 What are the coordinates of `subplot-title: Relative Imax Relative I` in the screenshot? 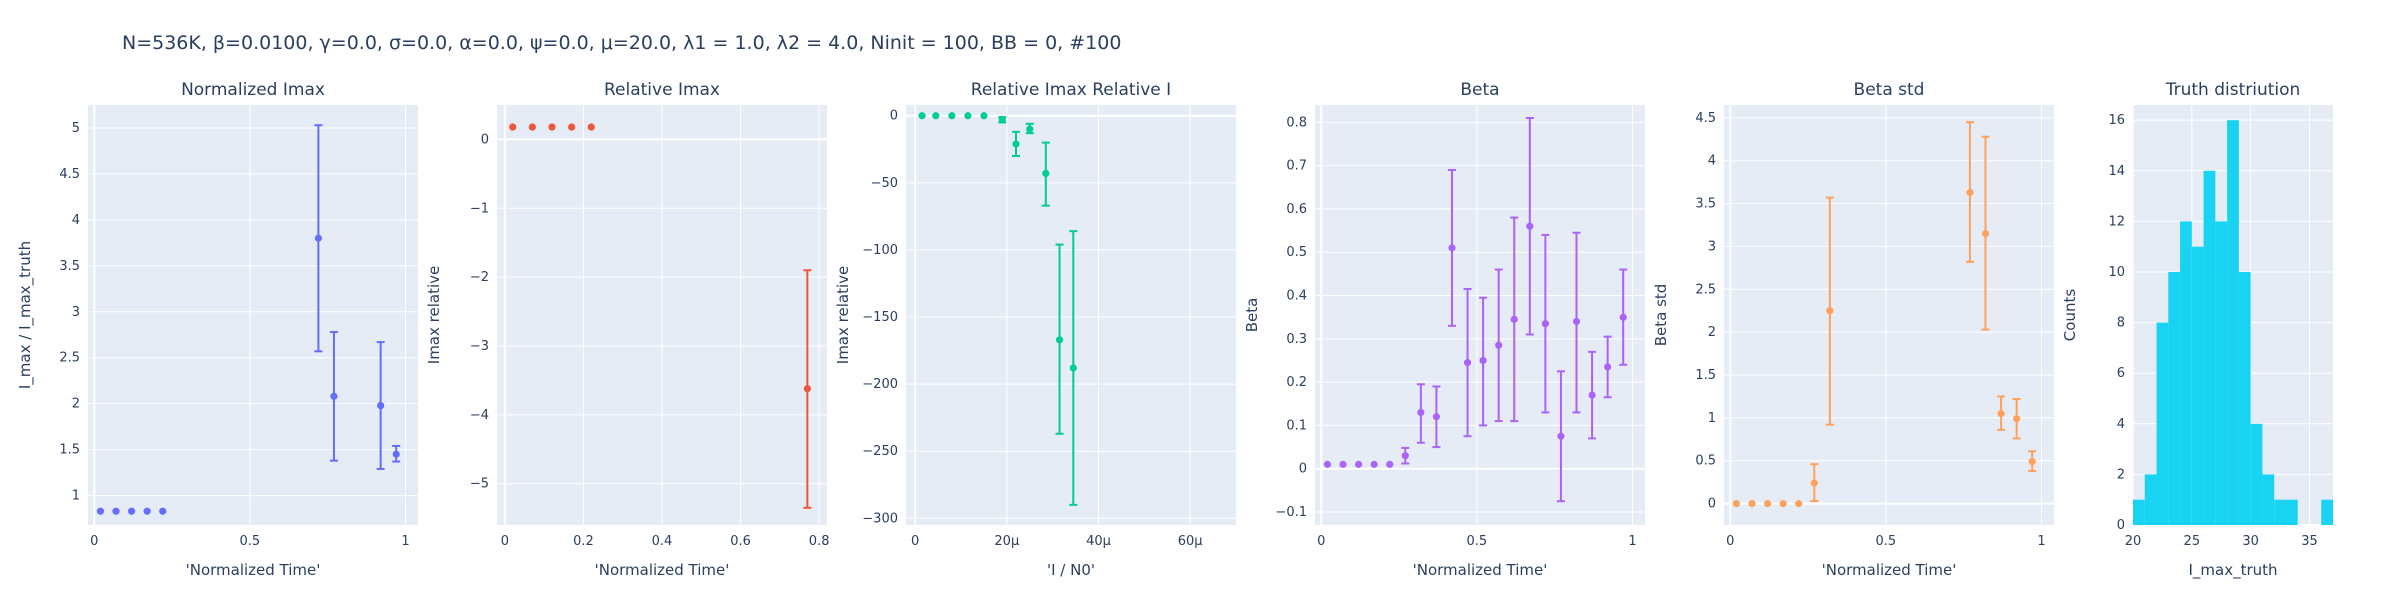 It's located at (1071, 90).